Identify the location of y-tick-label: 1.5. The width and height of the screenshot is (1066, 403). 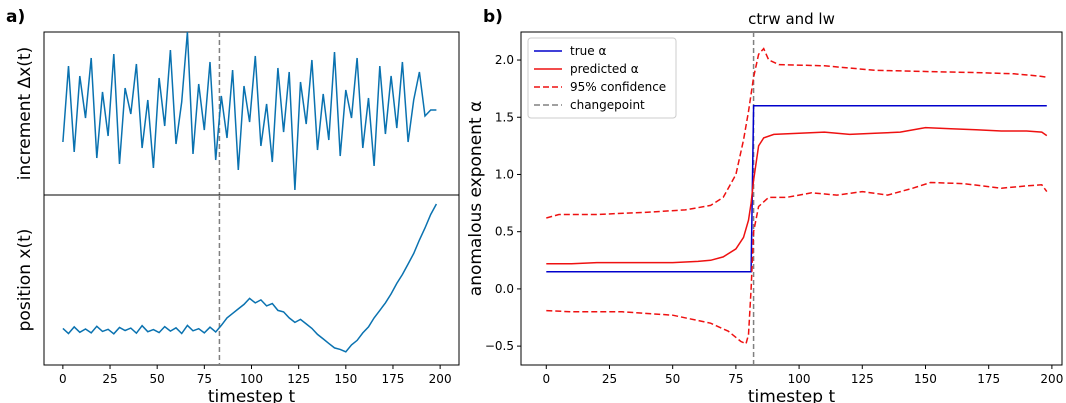
(504, 117).